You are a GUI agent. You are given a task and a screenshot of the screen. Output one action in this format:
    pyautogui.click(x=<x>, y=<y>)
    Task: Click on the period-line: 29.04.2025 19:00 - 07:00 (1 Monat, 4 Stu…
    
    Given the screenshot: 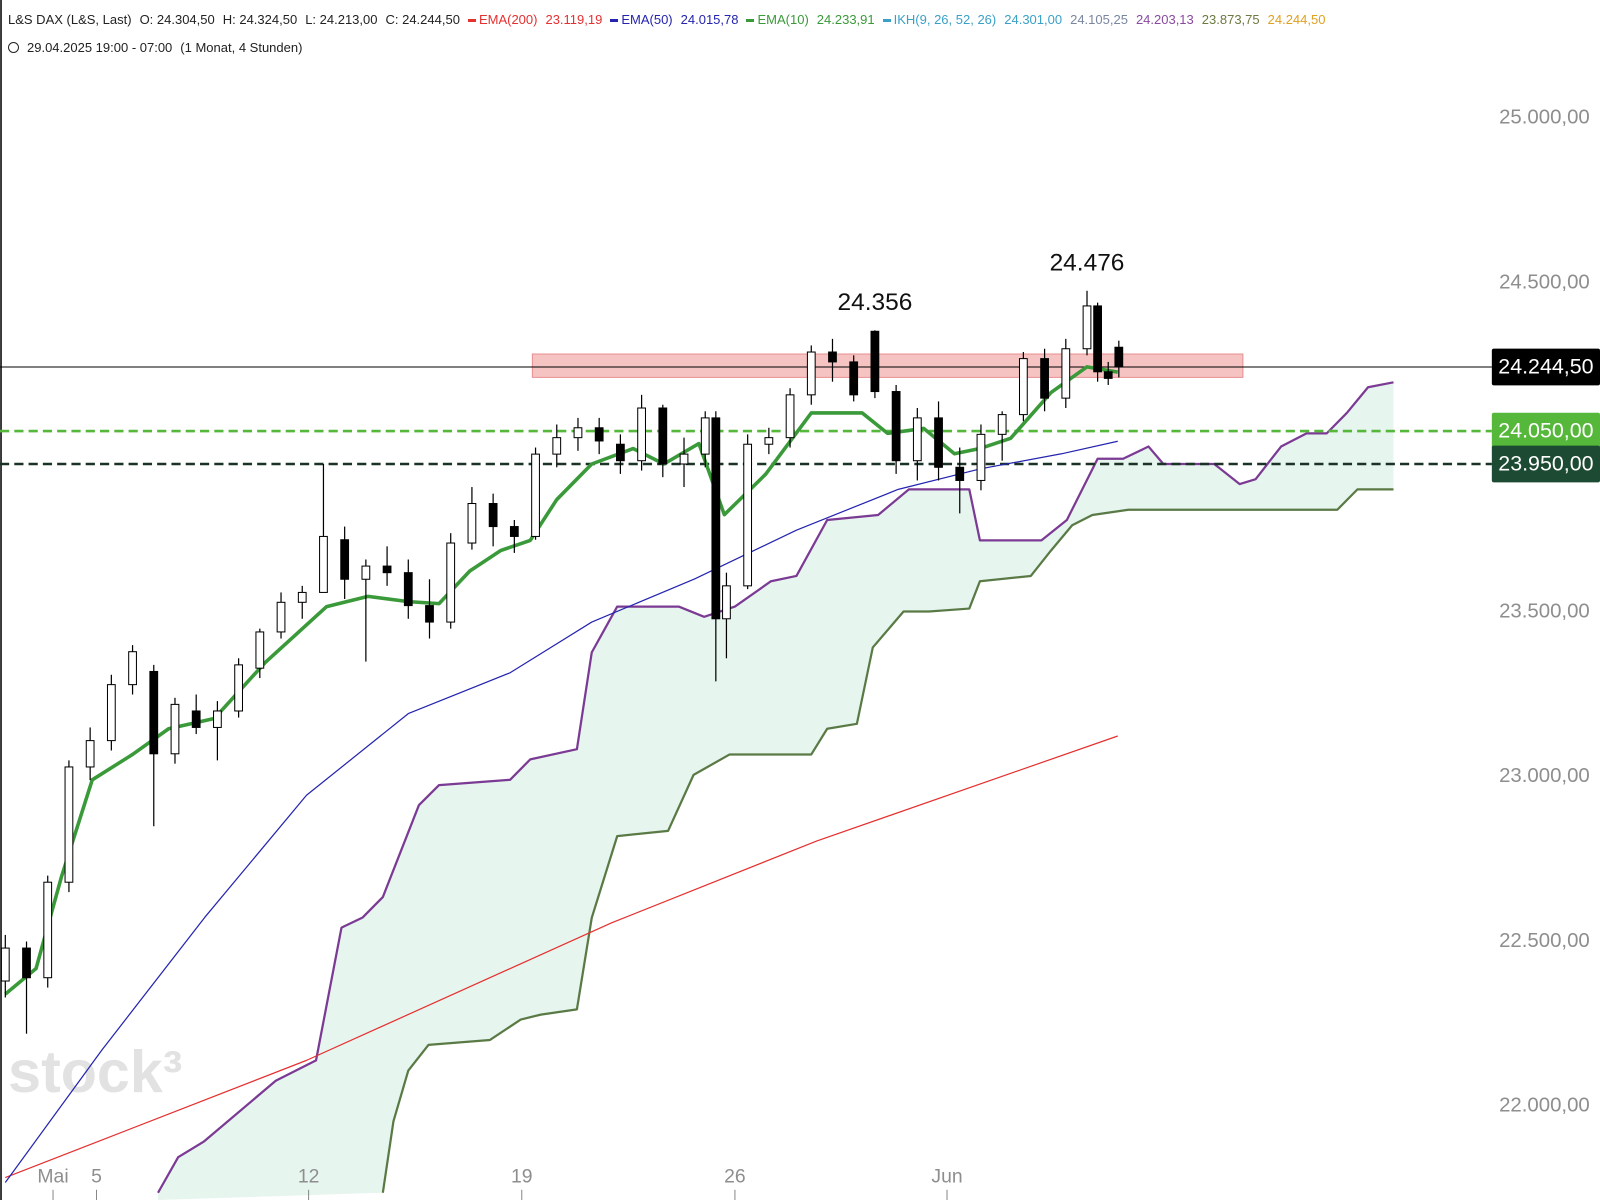 What is the action you would take?
    pyautogui.click(x=155, y=47)
    